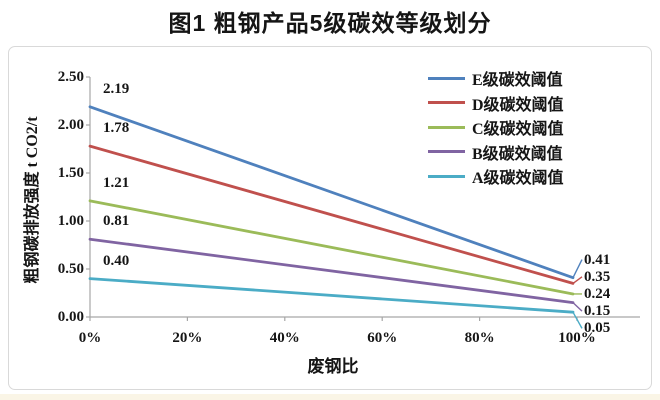  Describe the element at coordinates (517, 154) in the screenshot. I see `legend-label: B级碳效阈值` at that location.